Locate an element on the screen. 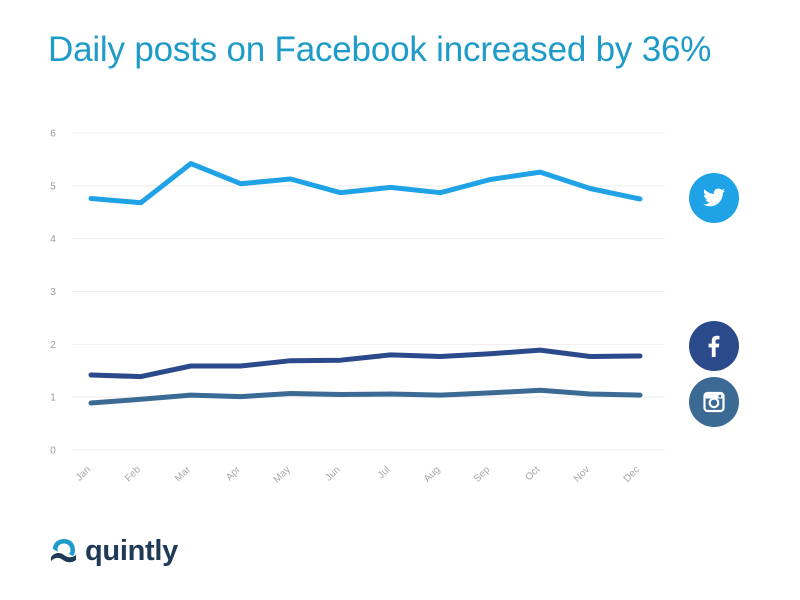 The height and width of the screenshot is (600, 800). x-tick-label: May is located at coordinates (282, 474).